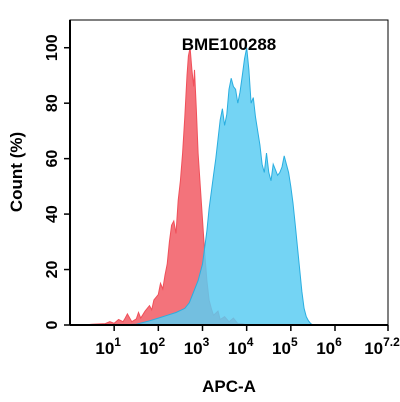 This screenshot has width=400, height=402. Describe the element at coordinates (16, 172) in the screenshot. I see `y-axis-label: Count (%)` at that location.